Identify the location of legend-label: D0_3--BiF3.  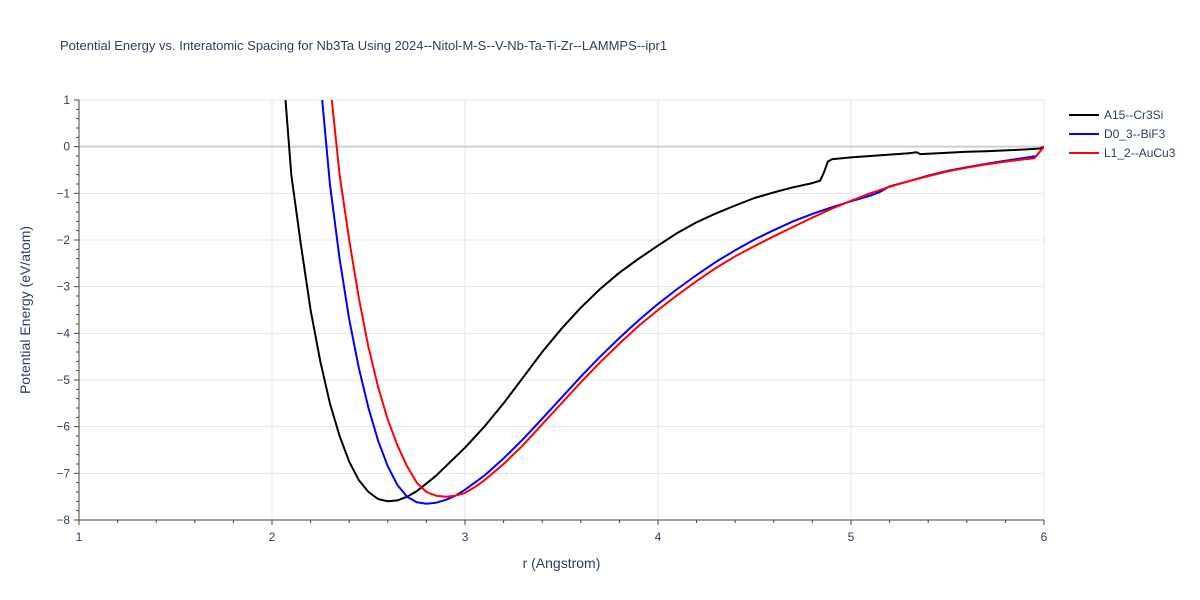
(1135, 134).